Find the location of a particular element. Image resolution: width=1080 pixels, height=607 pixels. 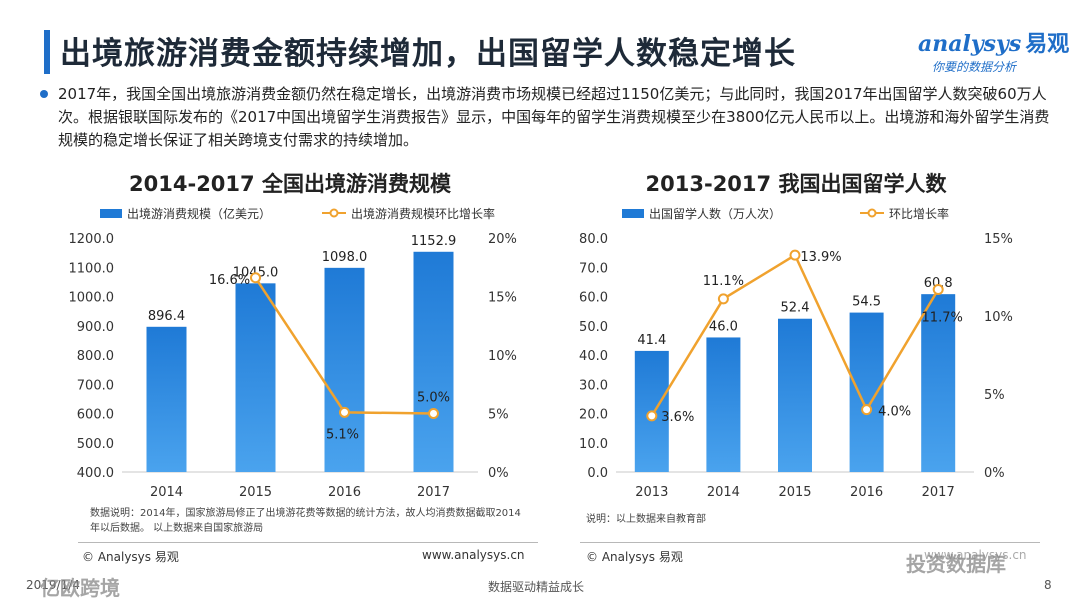

growth-label: 3.6% is located at coordinates (677, 417).